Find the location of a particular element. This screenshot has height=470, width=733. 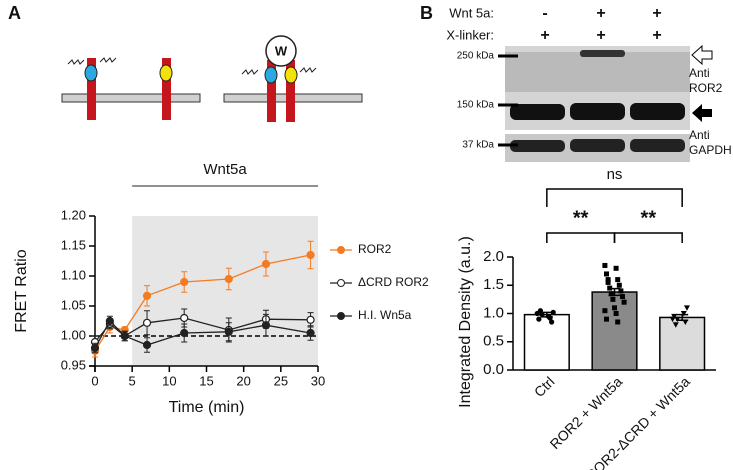

x-tick-label: Ctrl is located at coordinates (544, 386).